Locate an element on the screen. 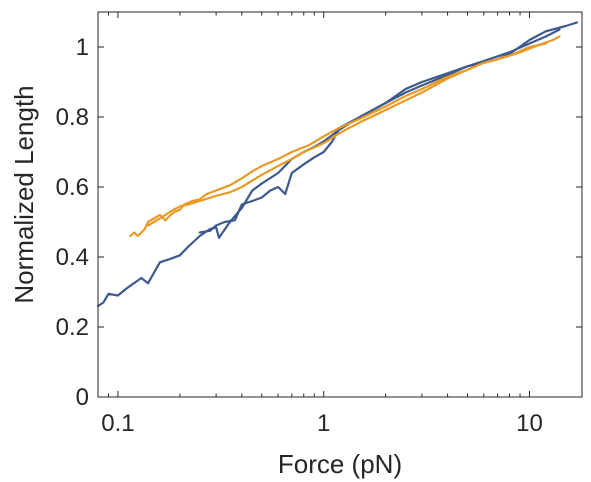 This screenshot has width=591, height=482. y-tick-label: 0 is located at coordinates (82, 397).